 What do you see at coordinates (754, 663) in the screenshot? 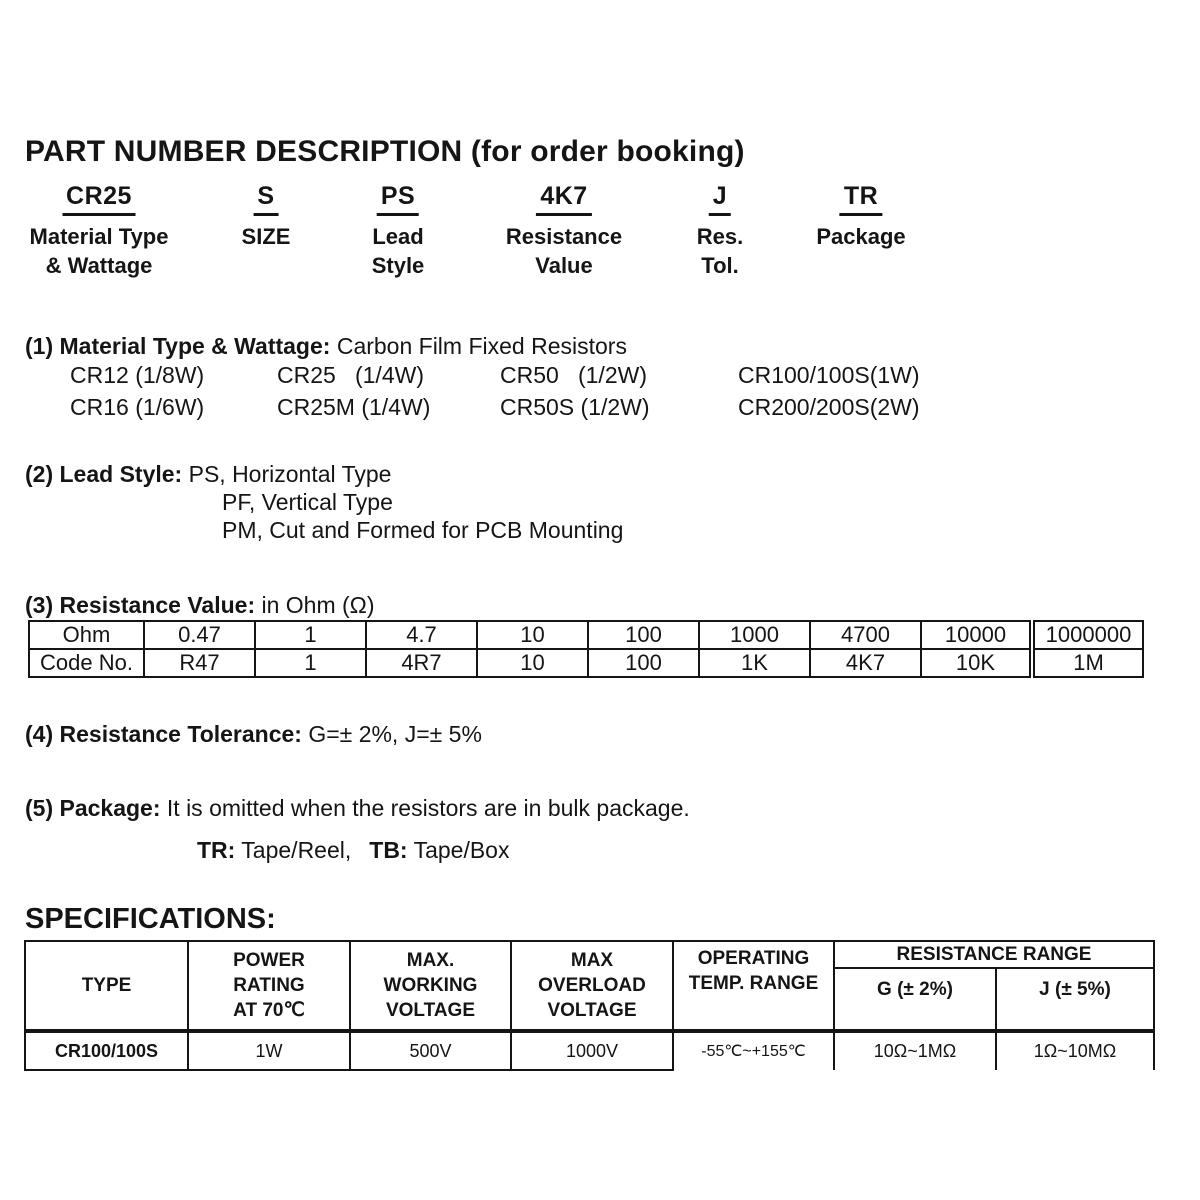
I see `rv-cell: 1K` at bounding box center [754, 663].